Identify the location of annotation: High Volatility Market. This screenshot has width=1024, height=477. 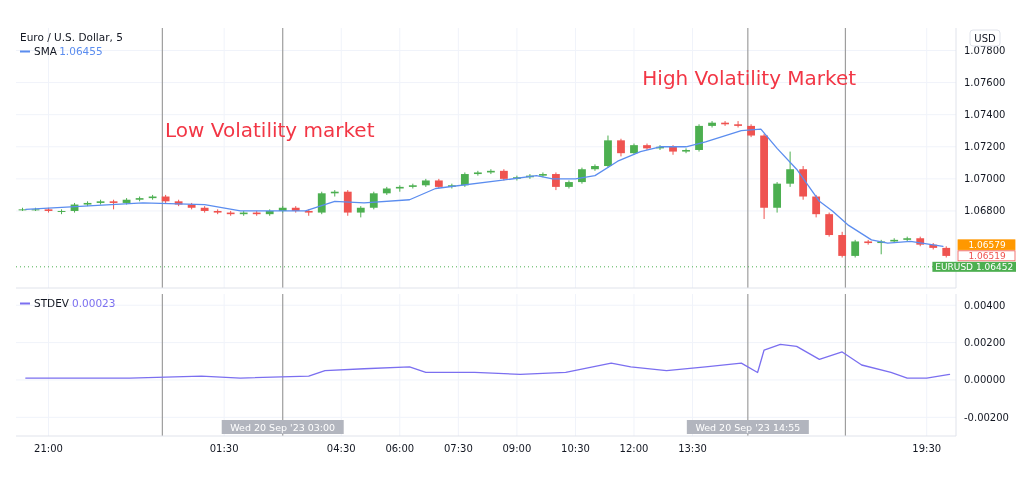
(749, 78).